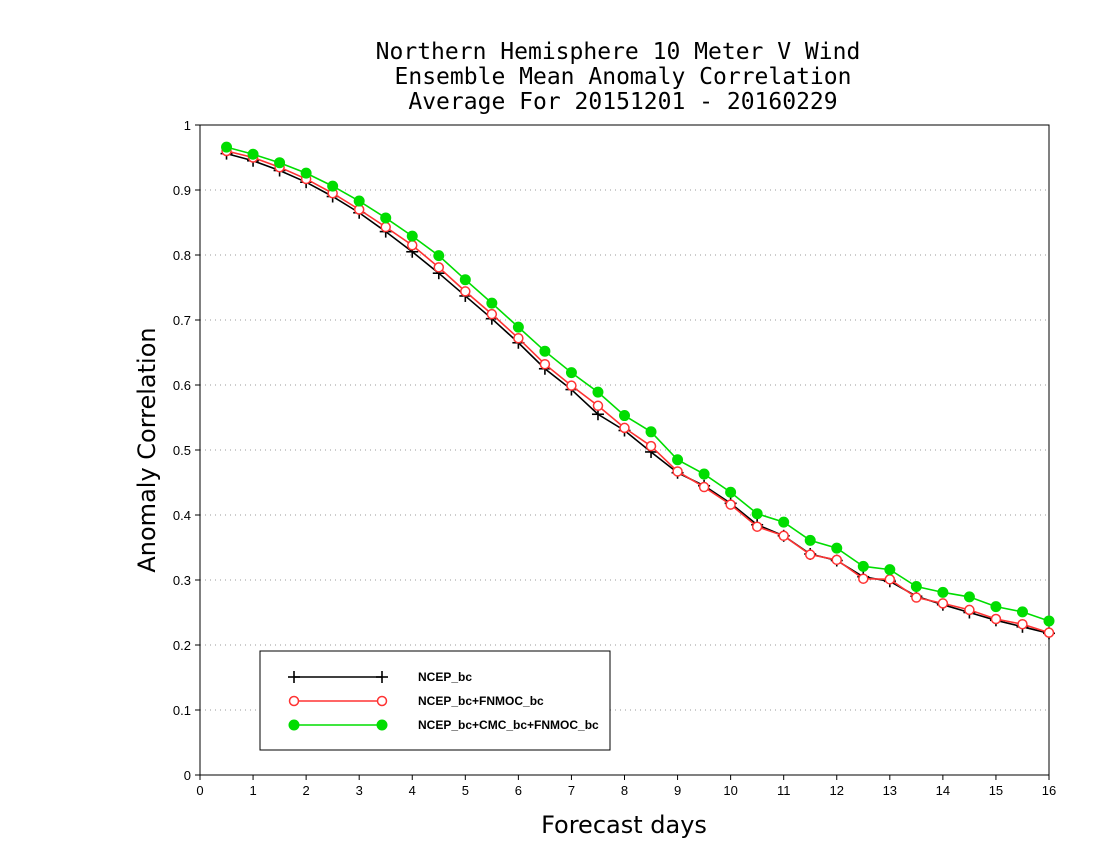  I want to click on title-line-2: Ensemble Mean Anomaly Correlation, so click(623, 77).